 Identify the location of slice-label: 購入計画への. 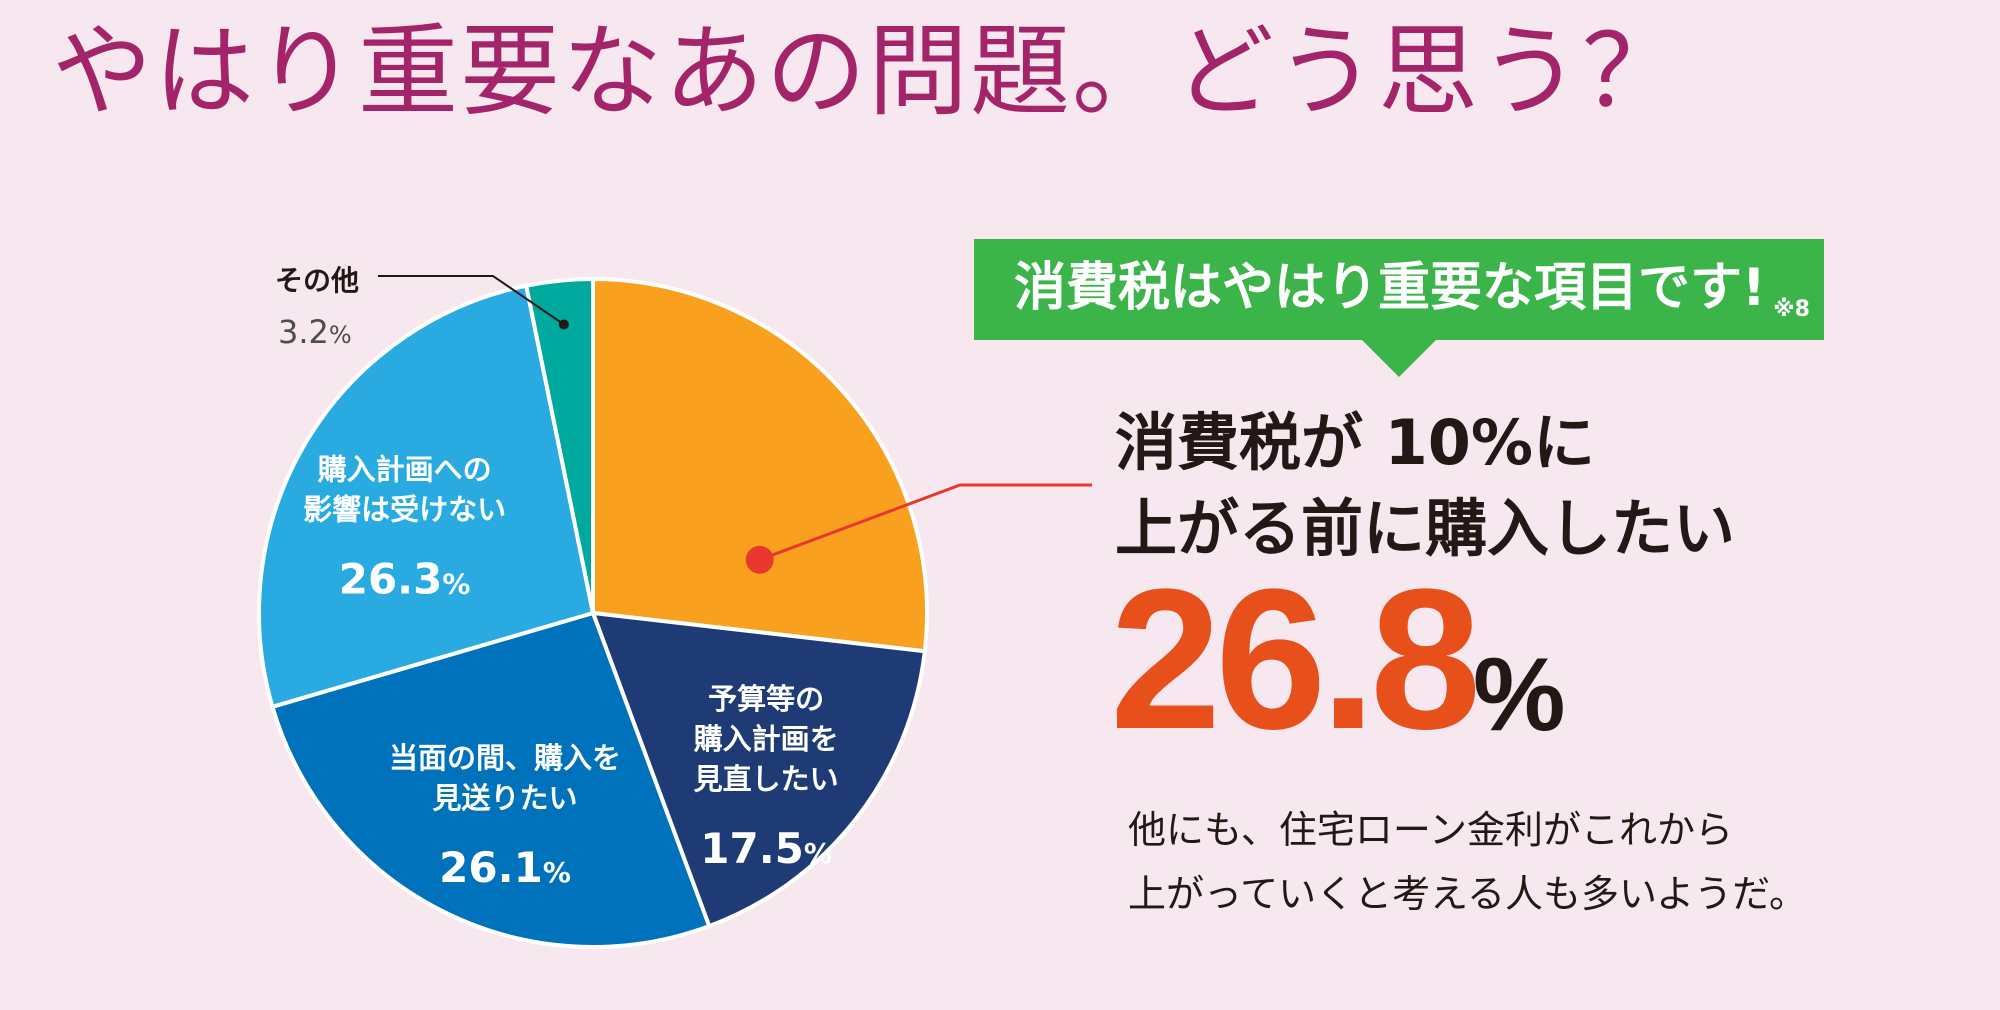
(405, 469).